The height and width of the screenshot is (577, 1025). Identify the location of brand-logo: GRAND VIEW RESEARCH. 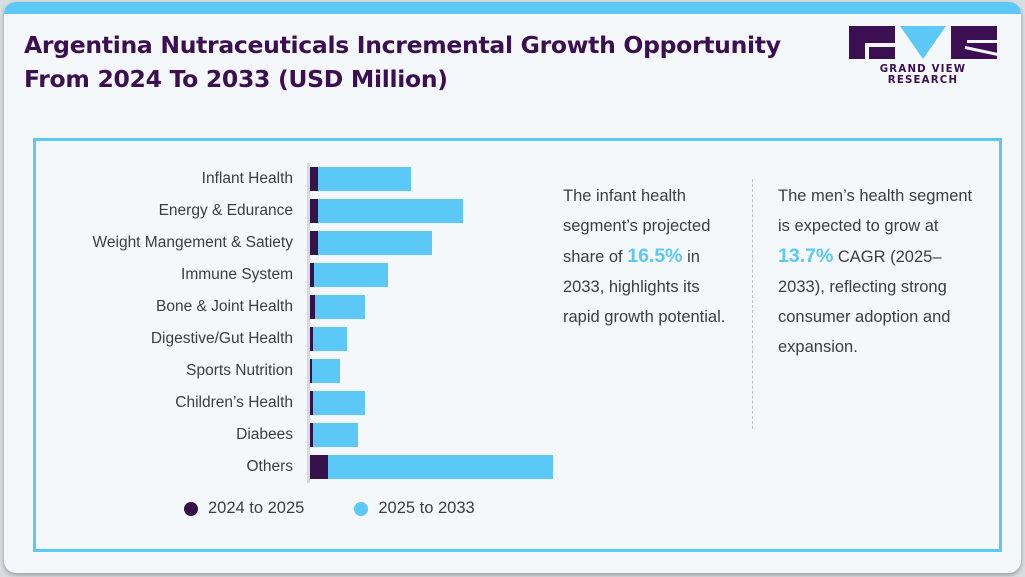
(923, 56).